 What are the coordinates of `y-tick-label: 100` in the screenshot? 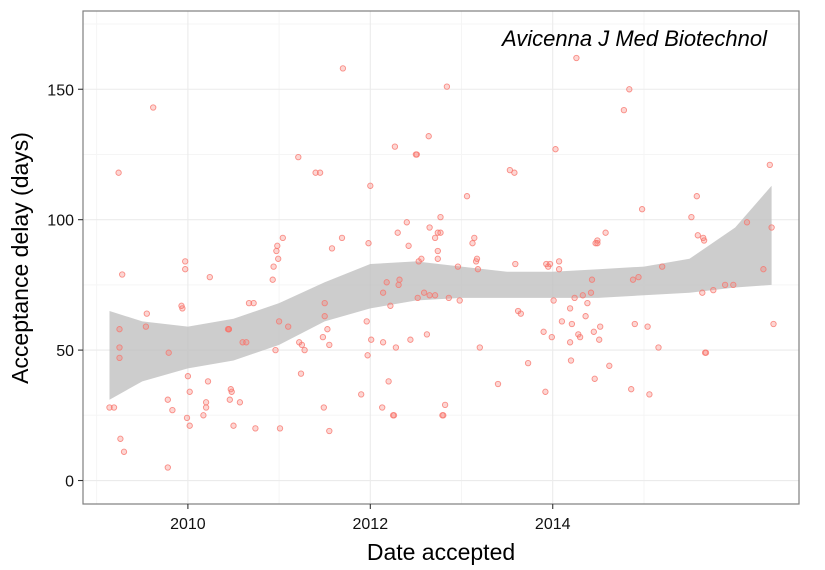 It's located at (60, 221).